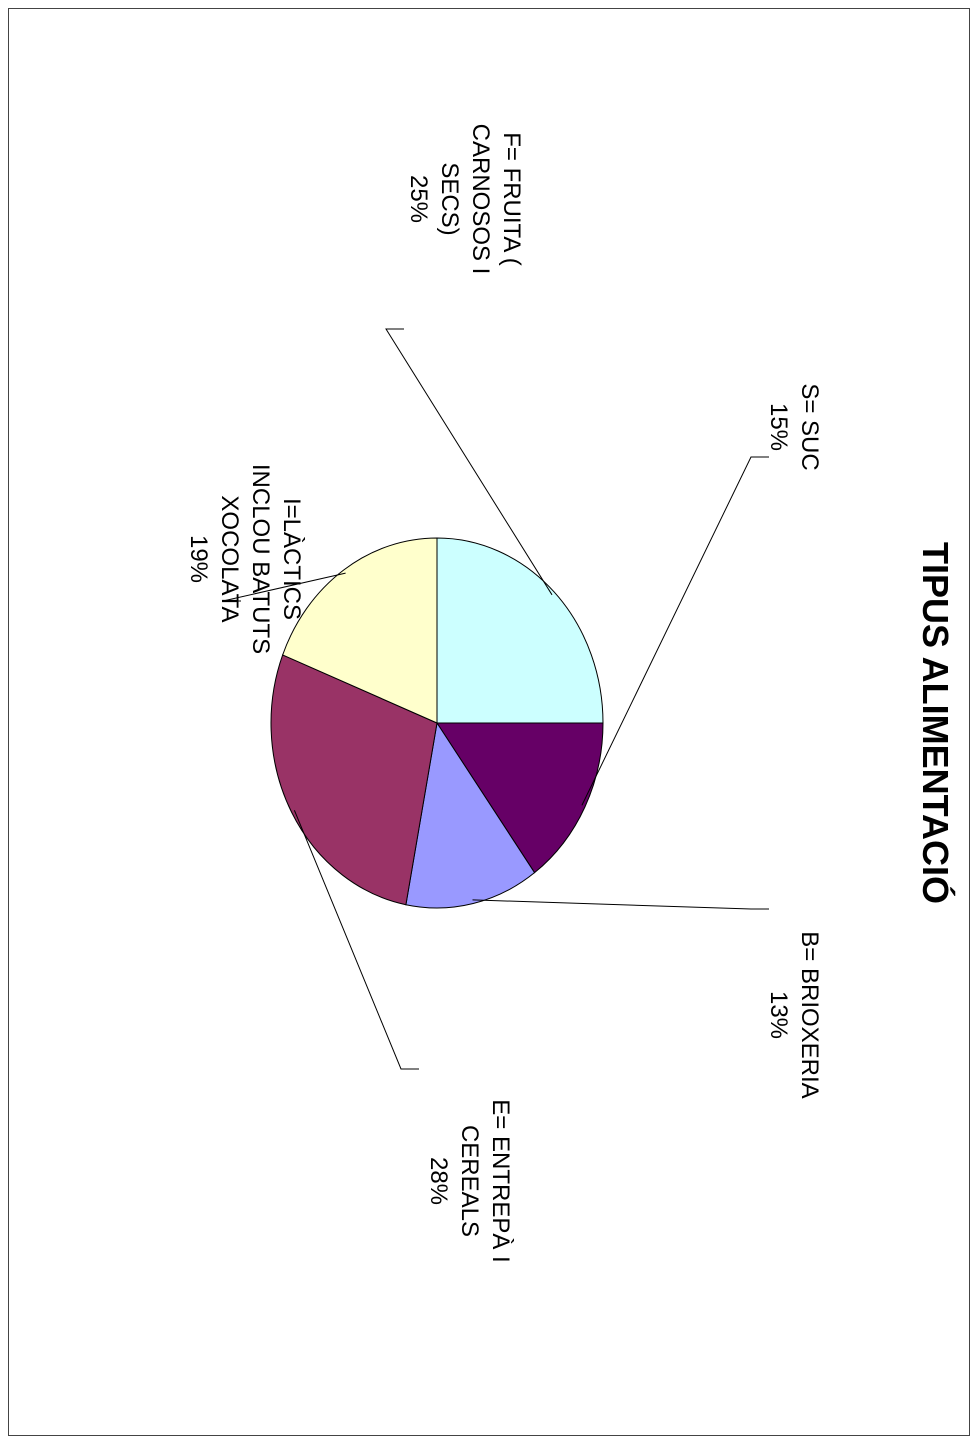 The image size is (980, 1446). What do you see at coordinates (469, 462) in the screenshot?
I see `leader-line-fruita` at bounding box center [469, 462].